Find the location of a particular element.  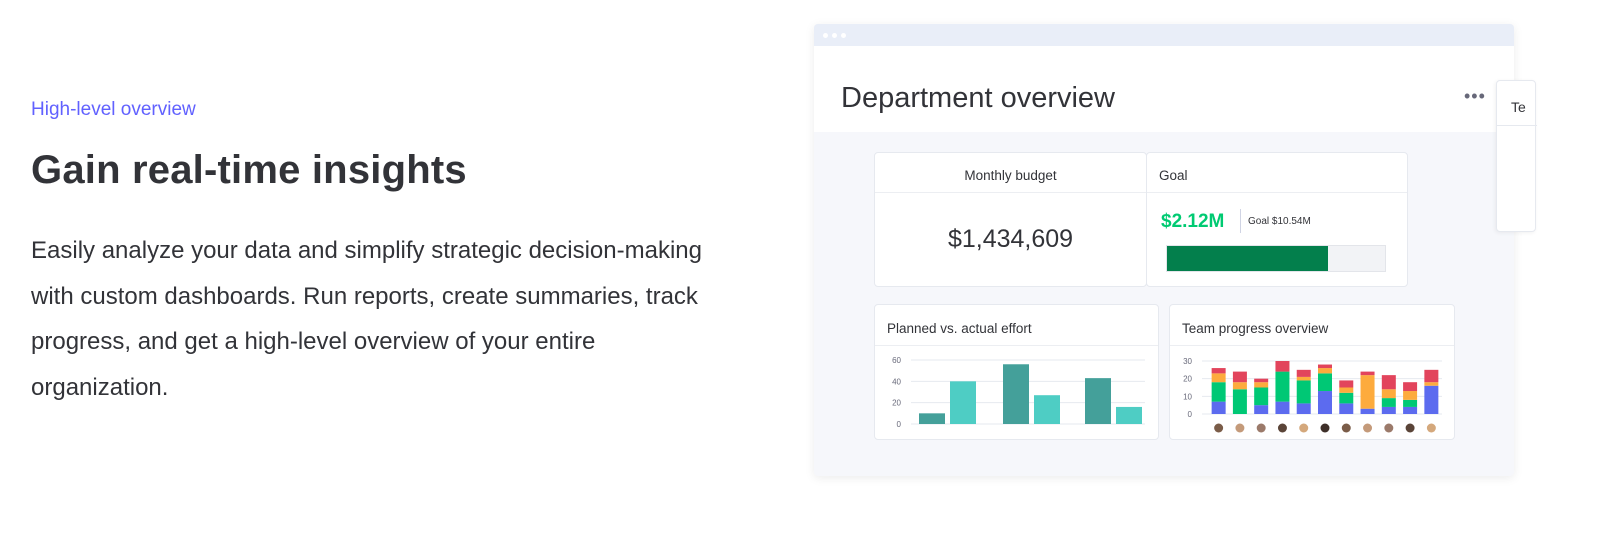

goal-current-value: $2.12M is located at coordinates (1193, 221).